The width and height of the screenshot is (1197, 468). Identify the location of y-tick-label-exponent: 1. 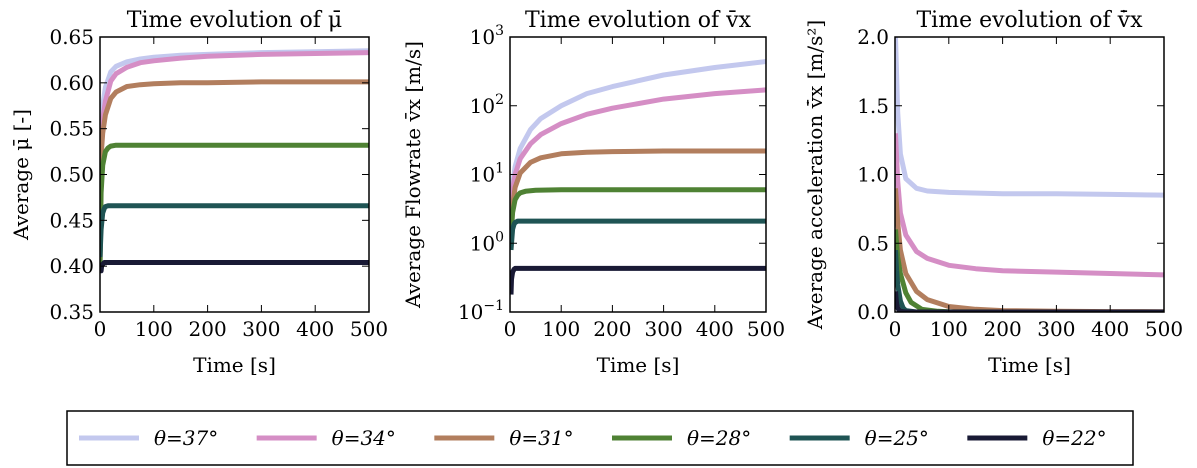
(499, 169).